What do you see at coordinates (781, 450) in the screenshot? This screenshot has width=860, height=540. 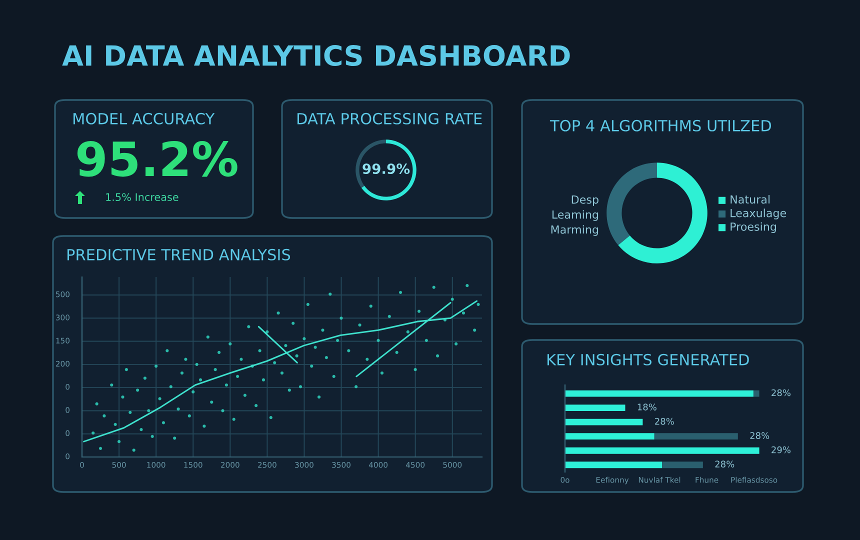 I see `text: 29%` at bounding box center [781, 450].